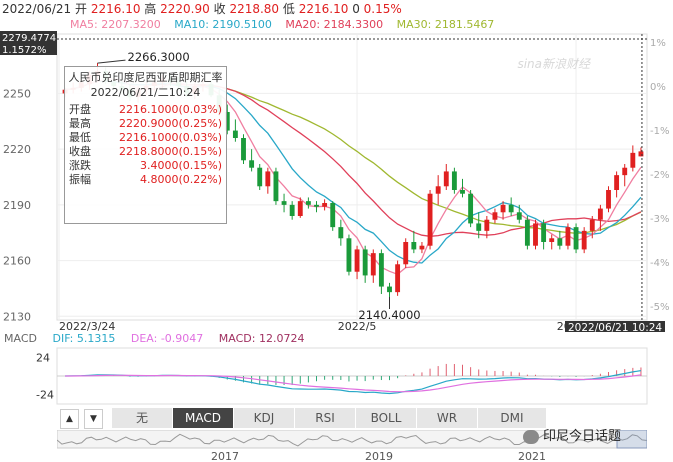 The image size is (673, 462). I want to click on tab-kdj: KDJ, so click(264, 418).